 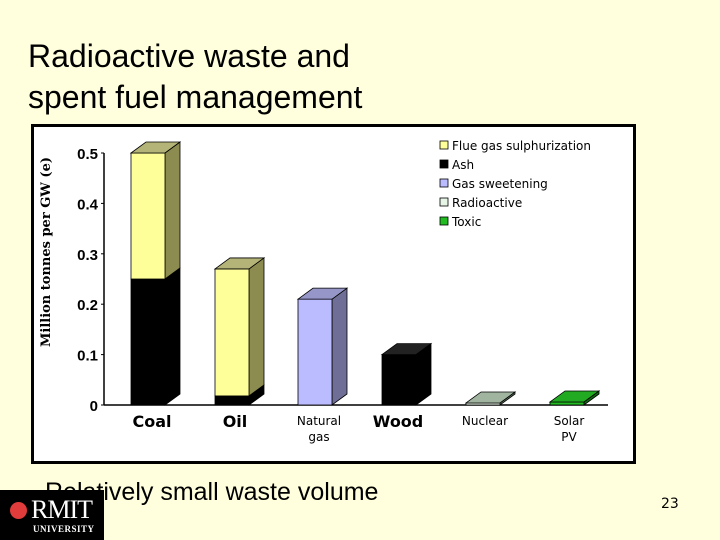 What do you see at coordinates (670, 504) in the screenshot?
I see `slide-number: 23` at bounding box center [670, 504].